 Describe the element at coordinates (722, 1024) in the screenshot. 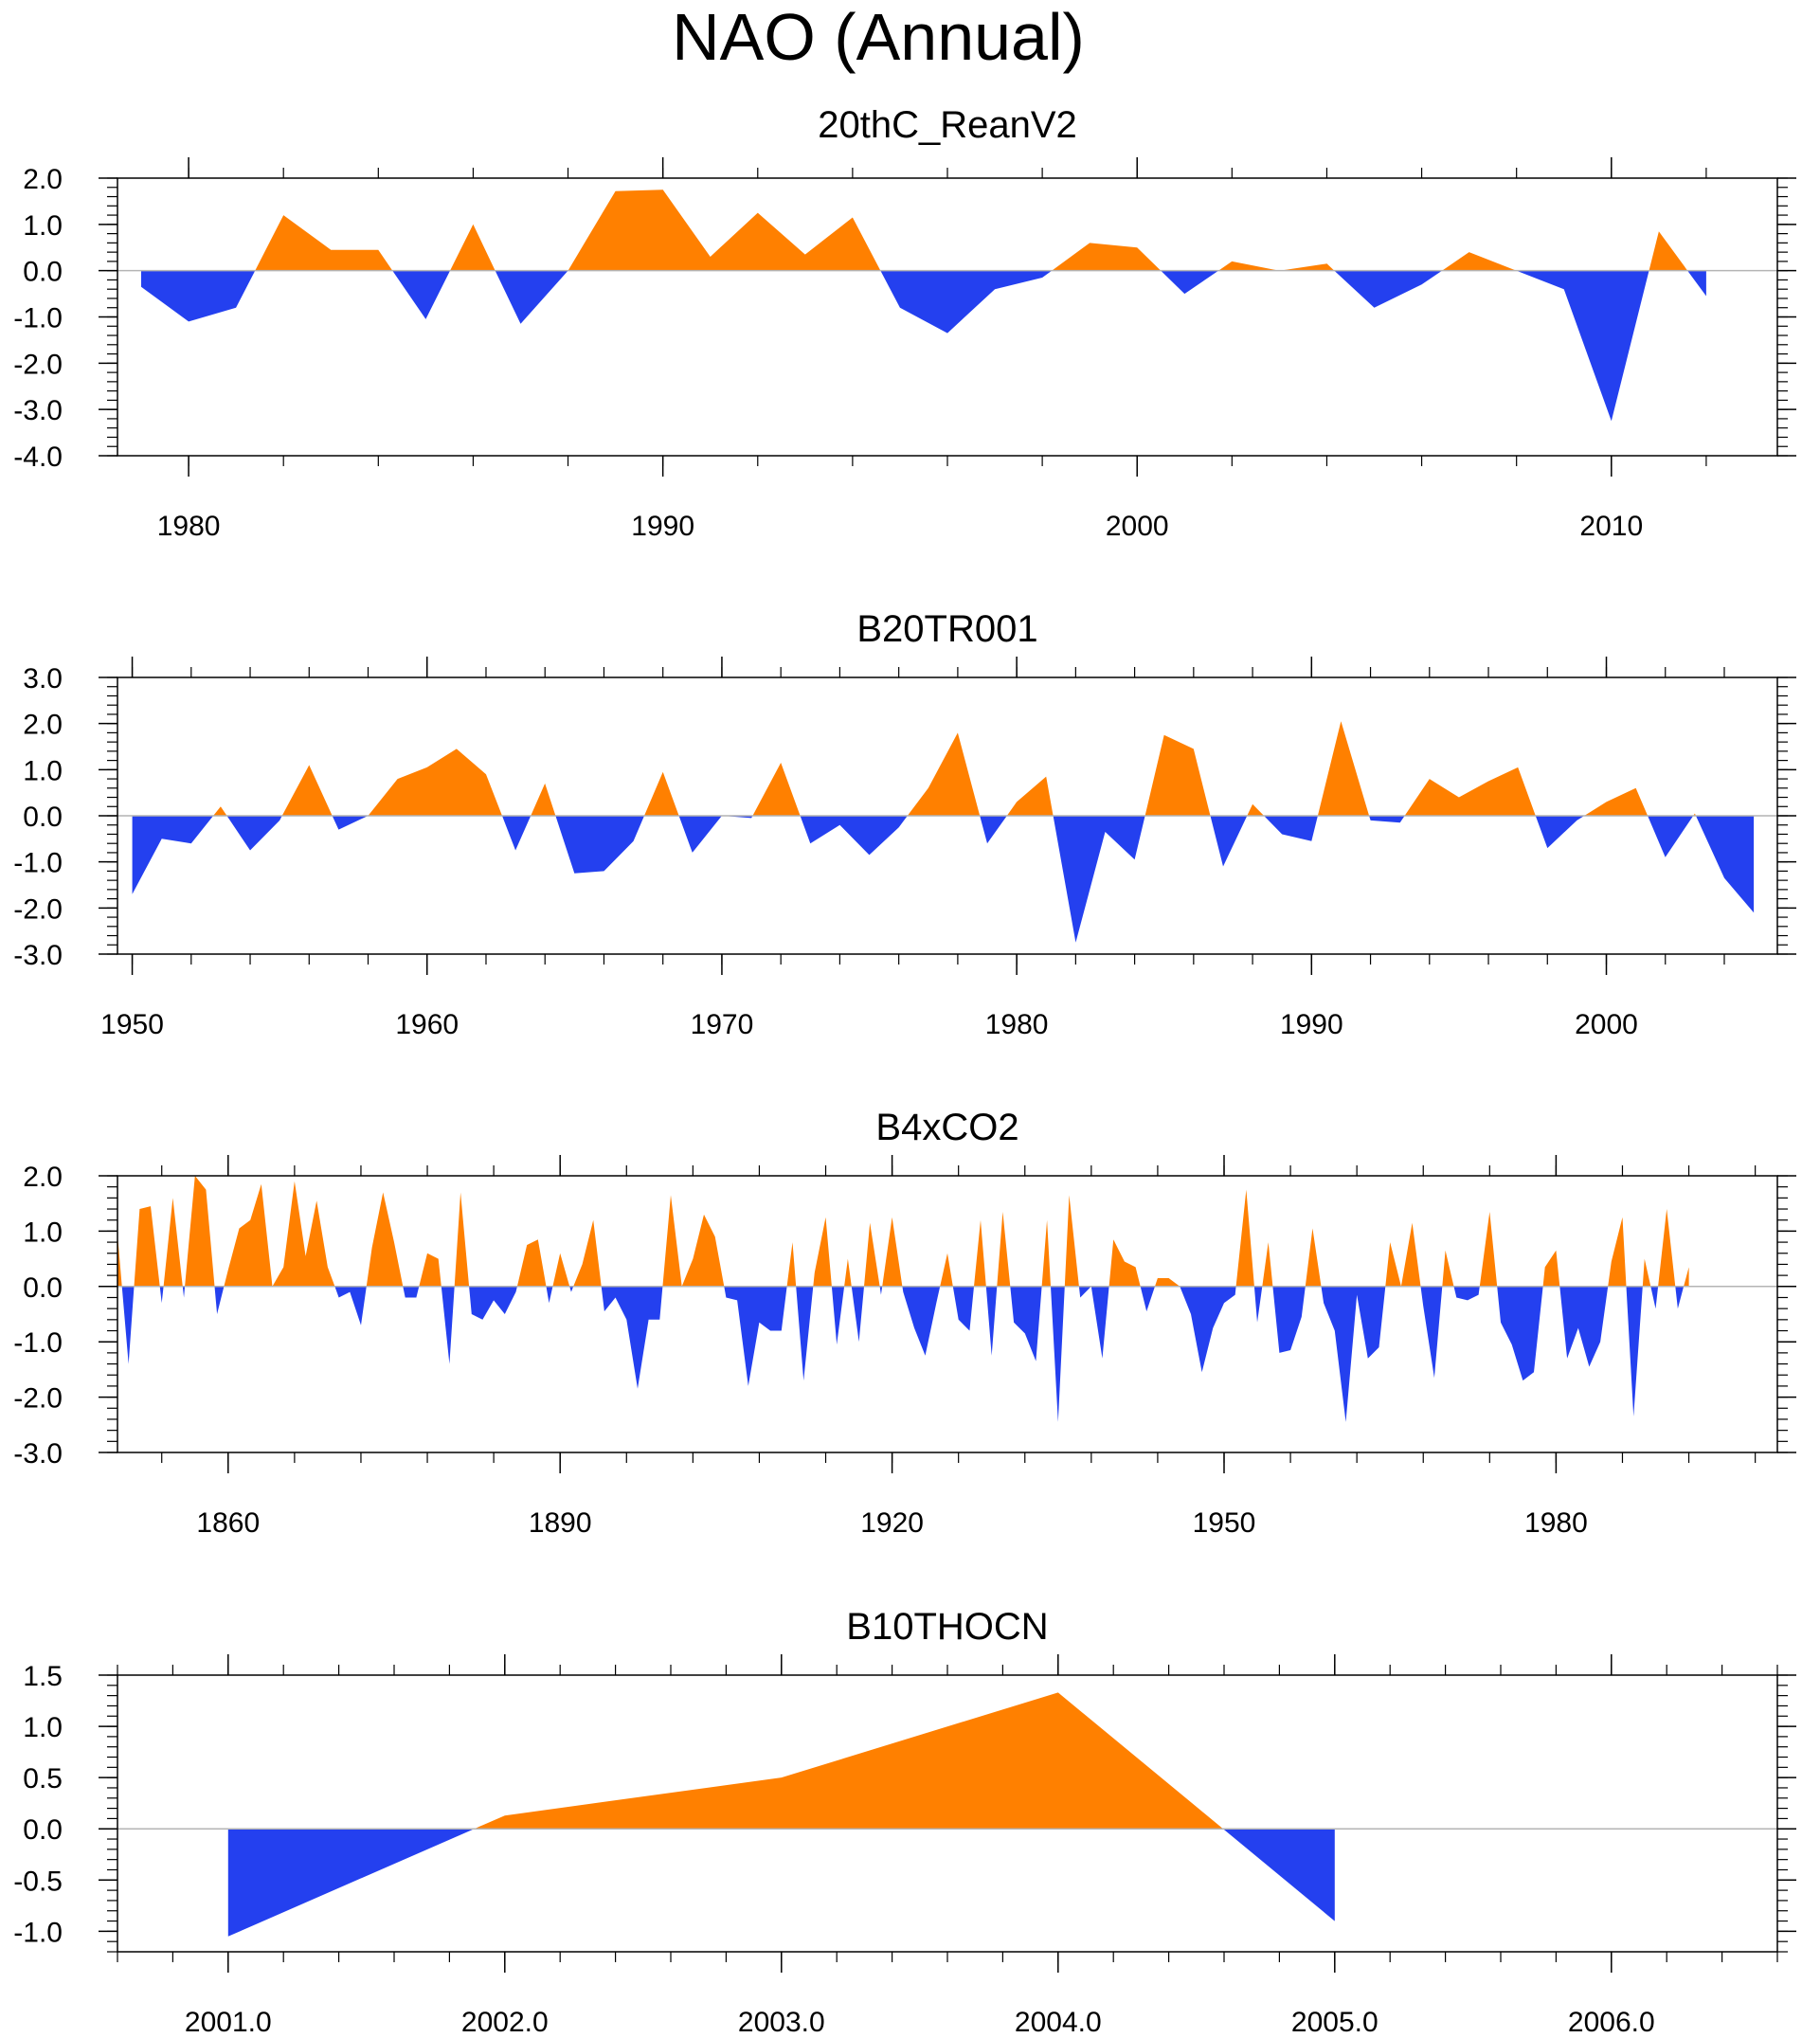

I see `x-tick-label: 1970` at that location.